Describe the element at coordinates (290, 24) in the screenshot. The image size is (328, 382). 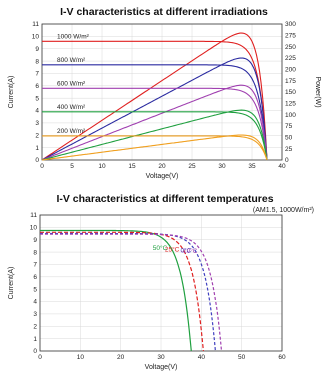
I see `y-right-tick-label: 300` at that location.